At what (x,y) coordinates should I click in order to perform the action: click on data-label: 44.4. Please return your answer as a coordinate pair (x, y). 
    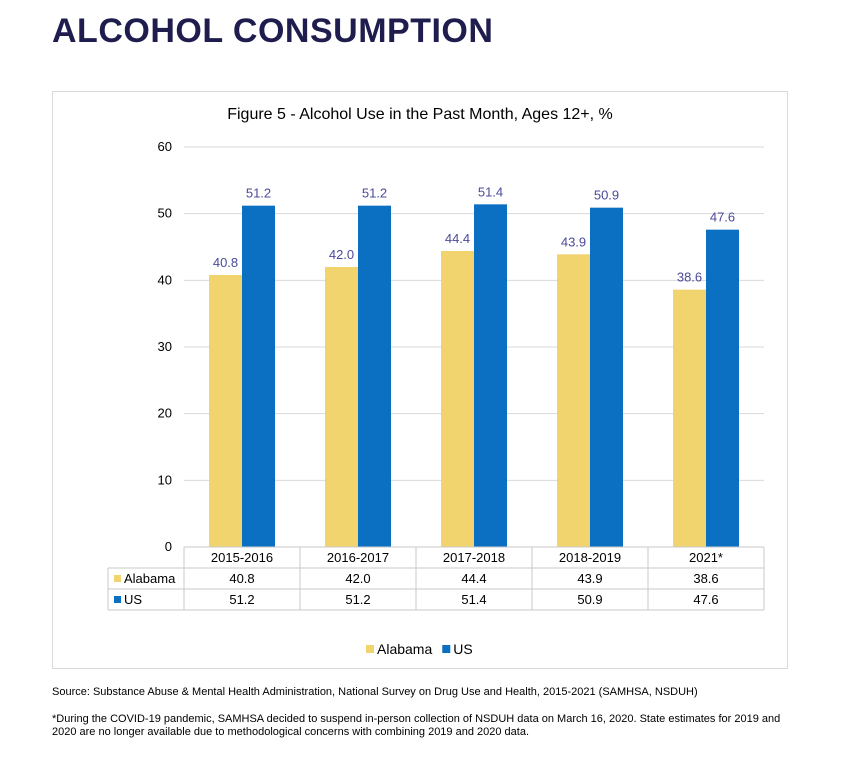
    Looking at the image, I should click on (457, 238).